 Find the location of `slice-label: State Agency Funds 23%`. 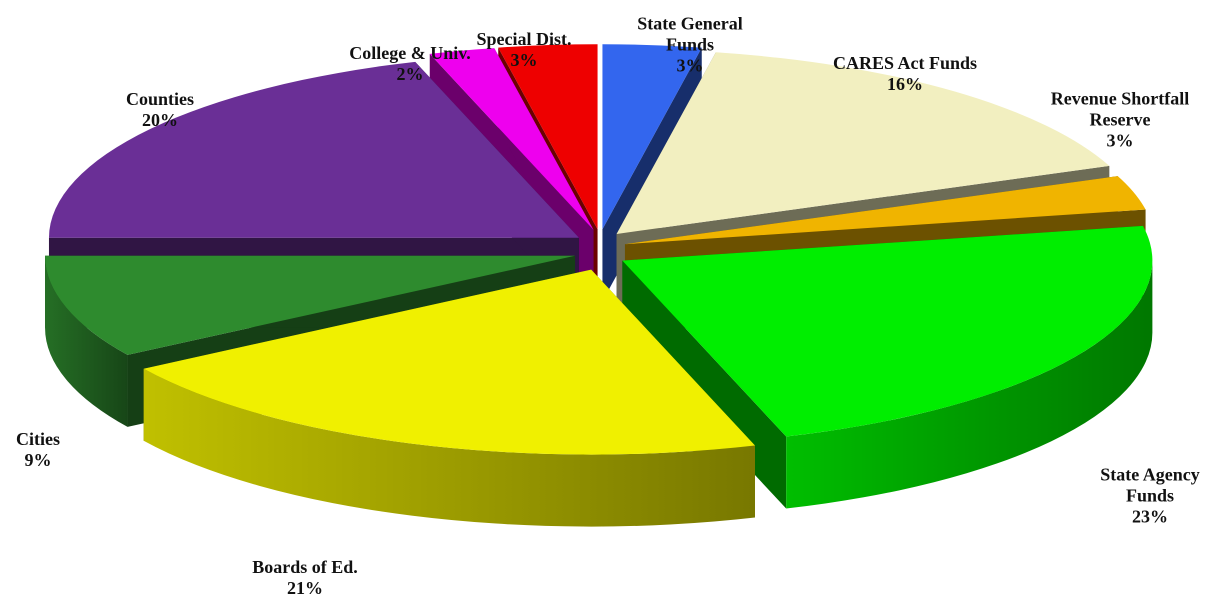

slice-label: State Agency Funds 23% is located at coordinates (1150, 496).